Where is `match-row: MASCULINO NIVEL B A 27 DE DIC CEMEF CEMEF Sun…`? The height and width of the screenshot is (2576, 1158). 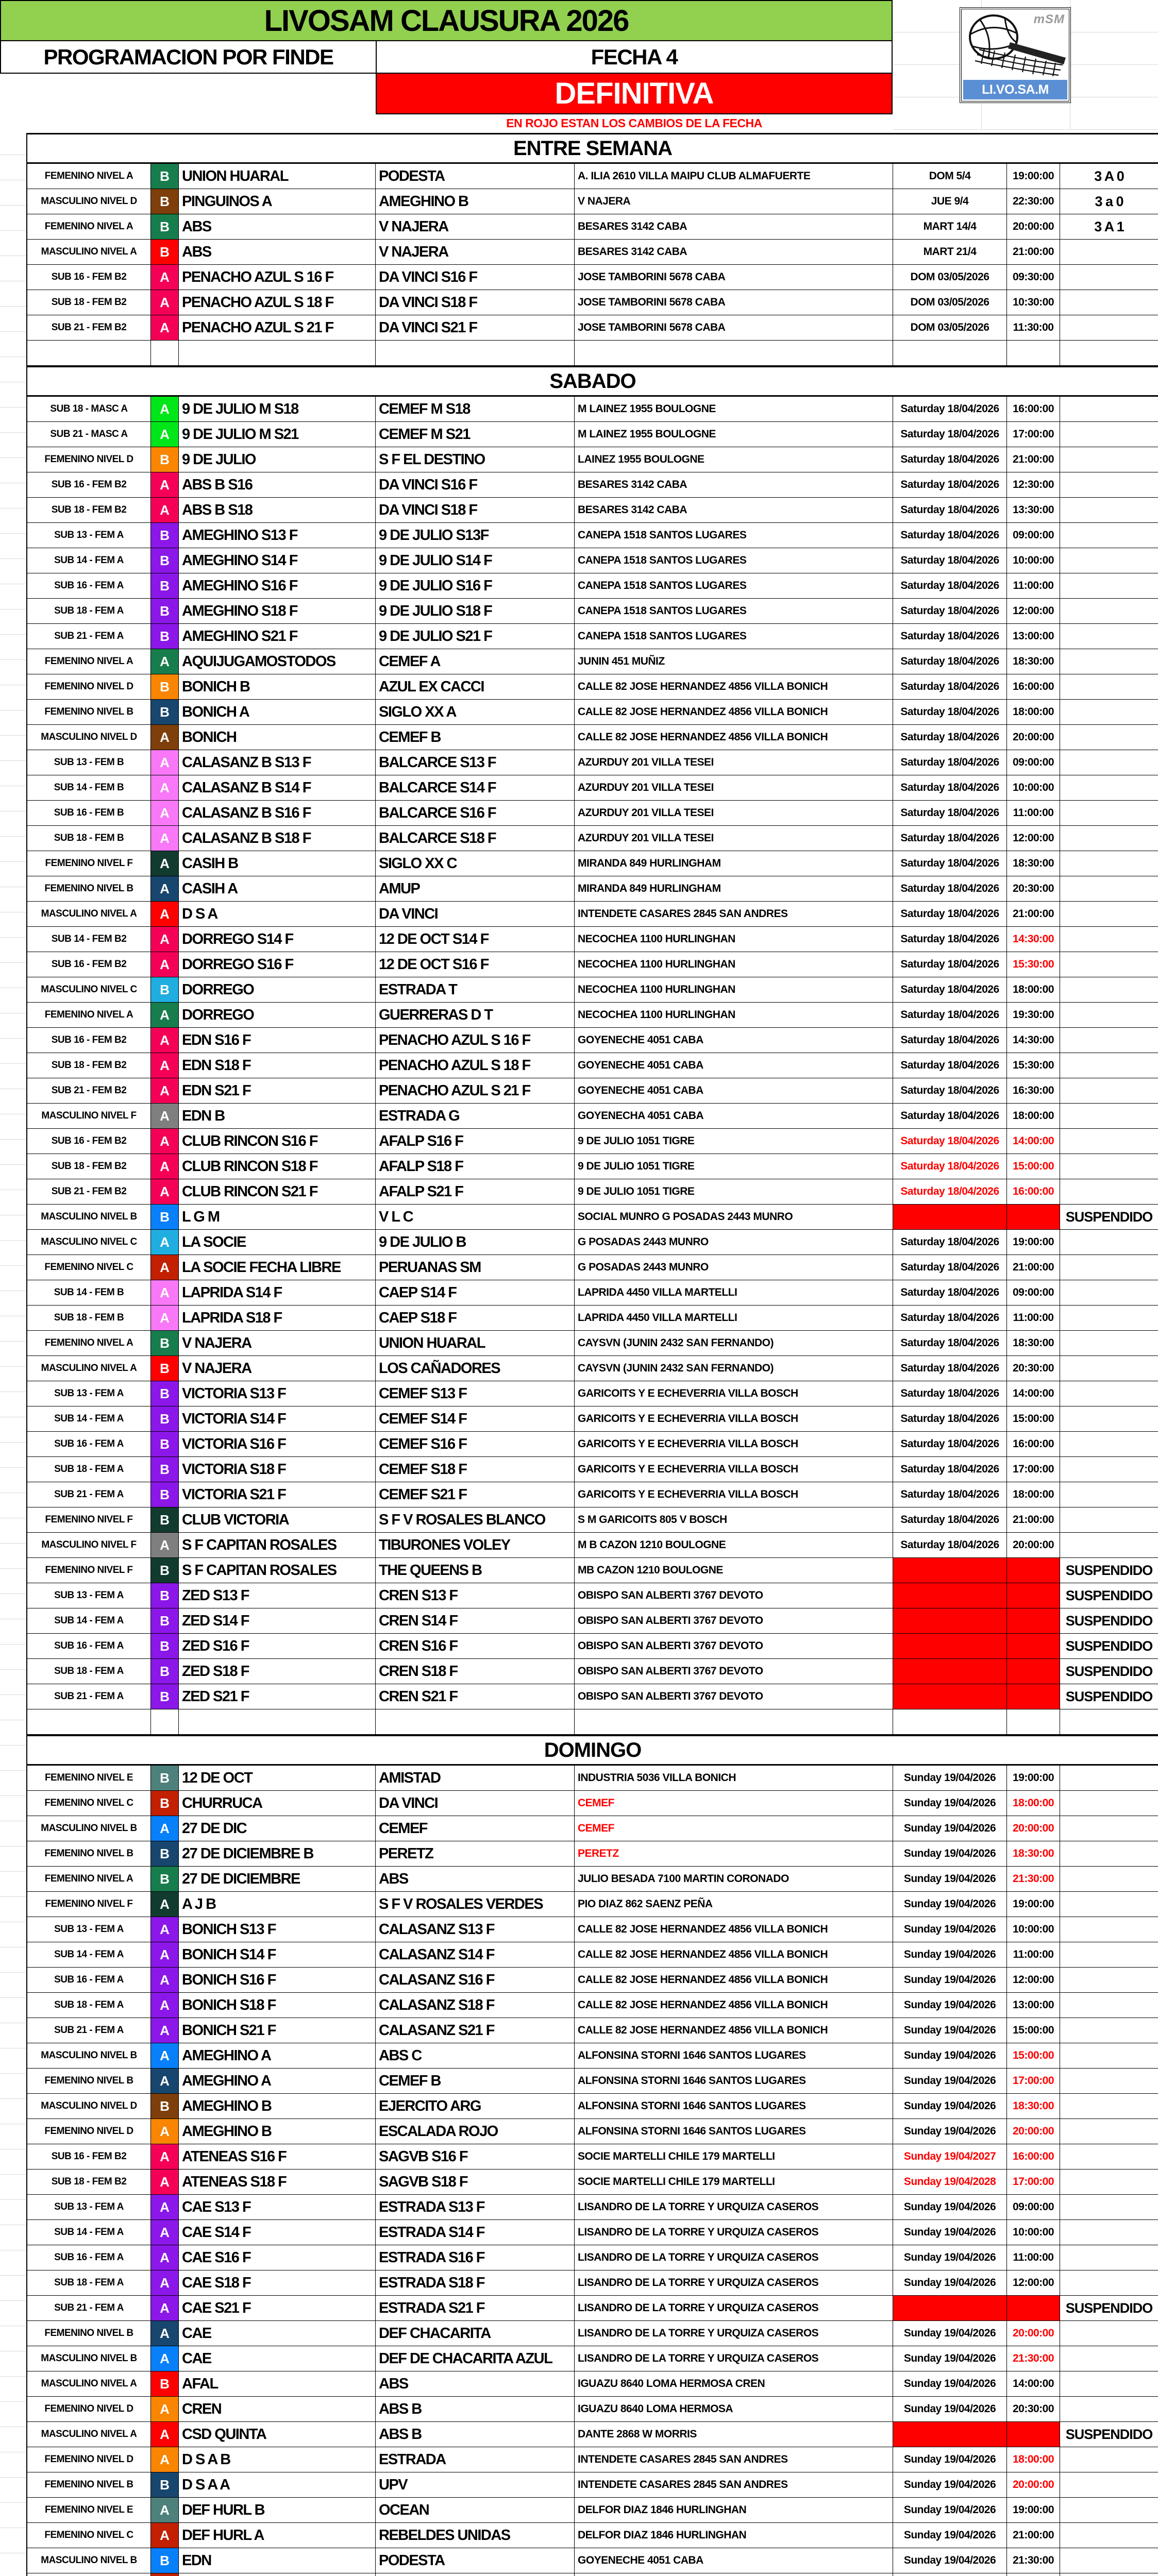 match-row: MASCULINO NIVEL B A 27 DE DIC CEMEF CEMEF Sun… is located at coordinates (592, 1828).